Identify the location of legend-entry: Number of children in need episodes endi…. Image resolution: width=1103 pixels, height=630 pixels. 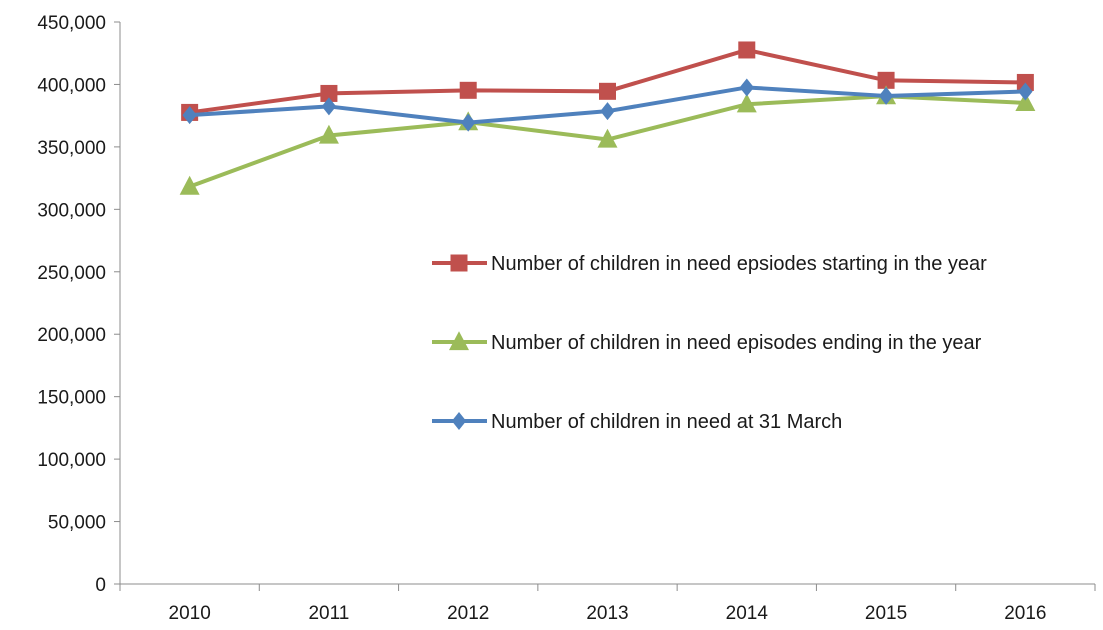
(707, 342).